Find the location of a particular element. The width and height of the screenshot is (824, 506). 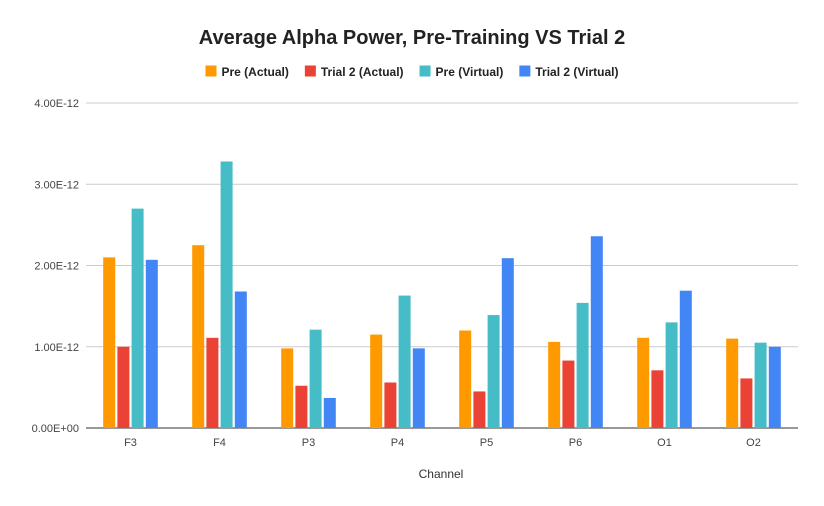

legend-label: Pre (Actual) is located at coordinates (255, 72).